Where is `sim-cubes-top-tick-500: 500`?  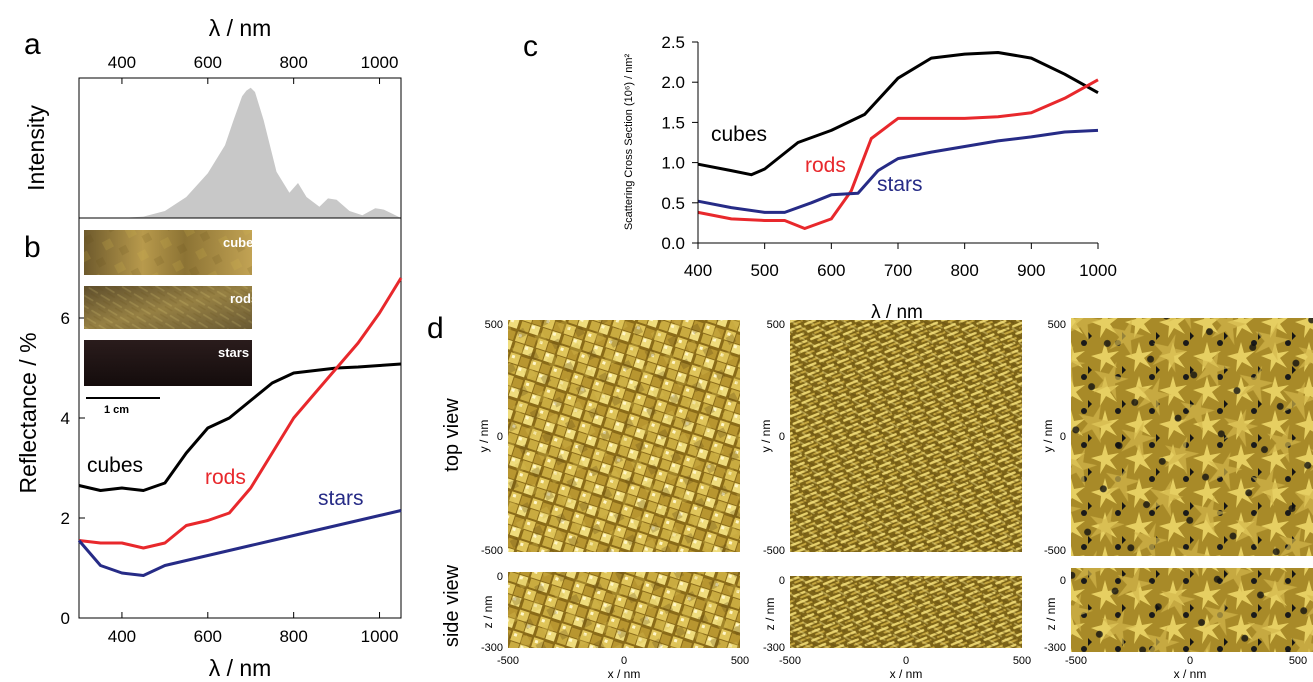
sim-cubes-top-tick-500: 500 is located at coordinates (494, 325).